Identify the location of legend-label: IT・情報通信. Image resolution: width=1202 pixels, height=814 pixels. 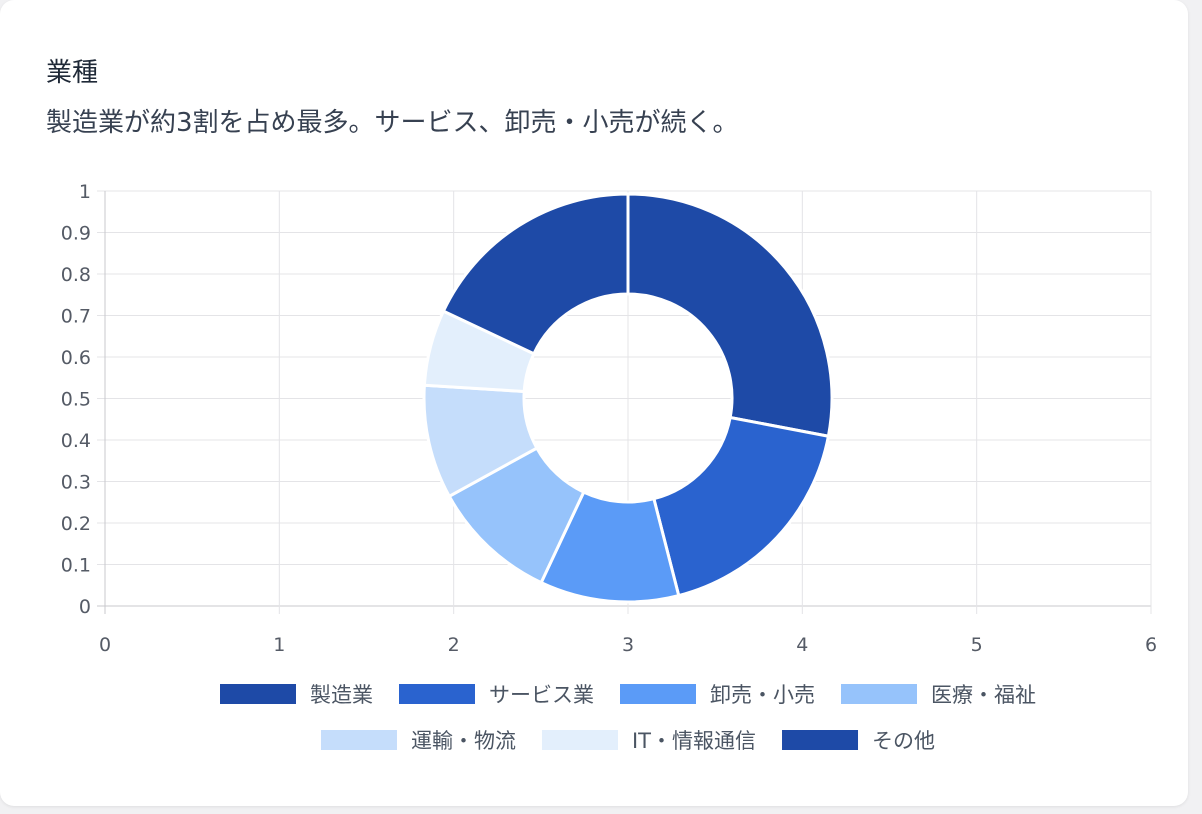
(694, 741).